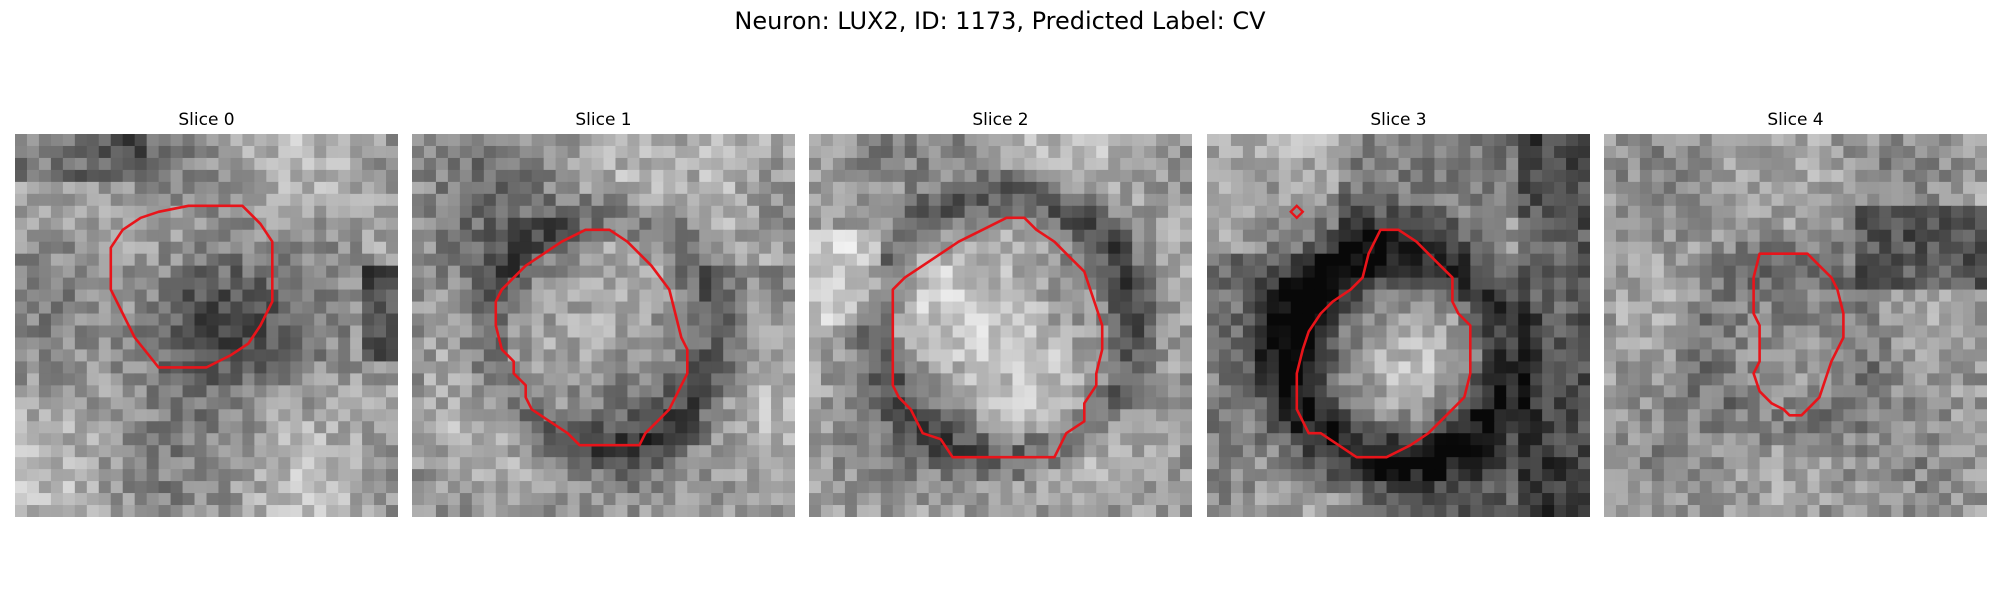 The height and width of the screenshot is (600, 2000). I want to click on slice-panel-3: Slice 3, so click(1398, 314).